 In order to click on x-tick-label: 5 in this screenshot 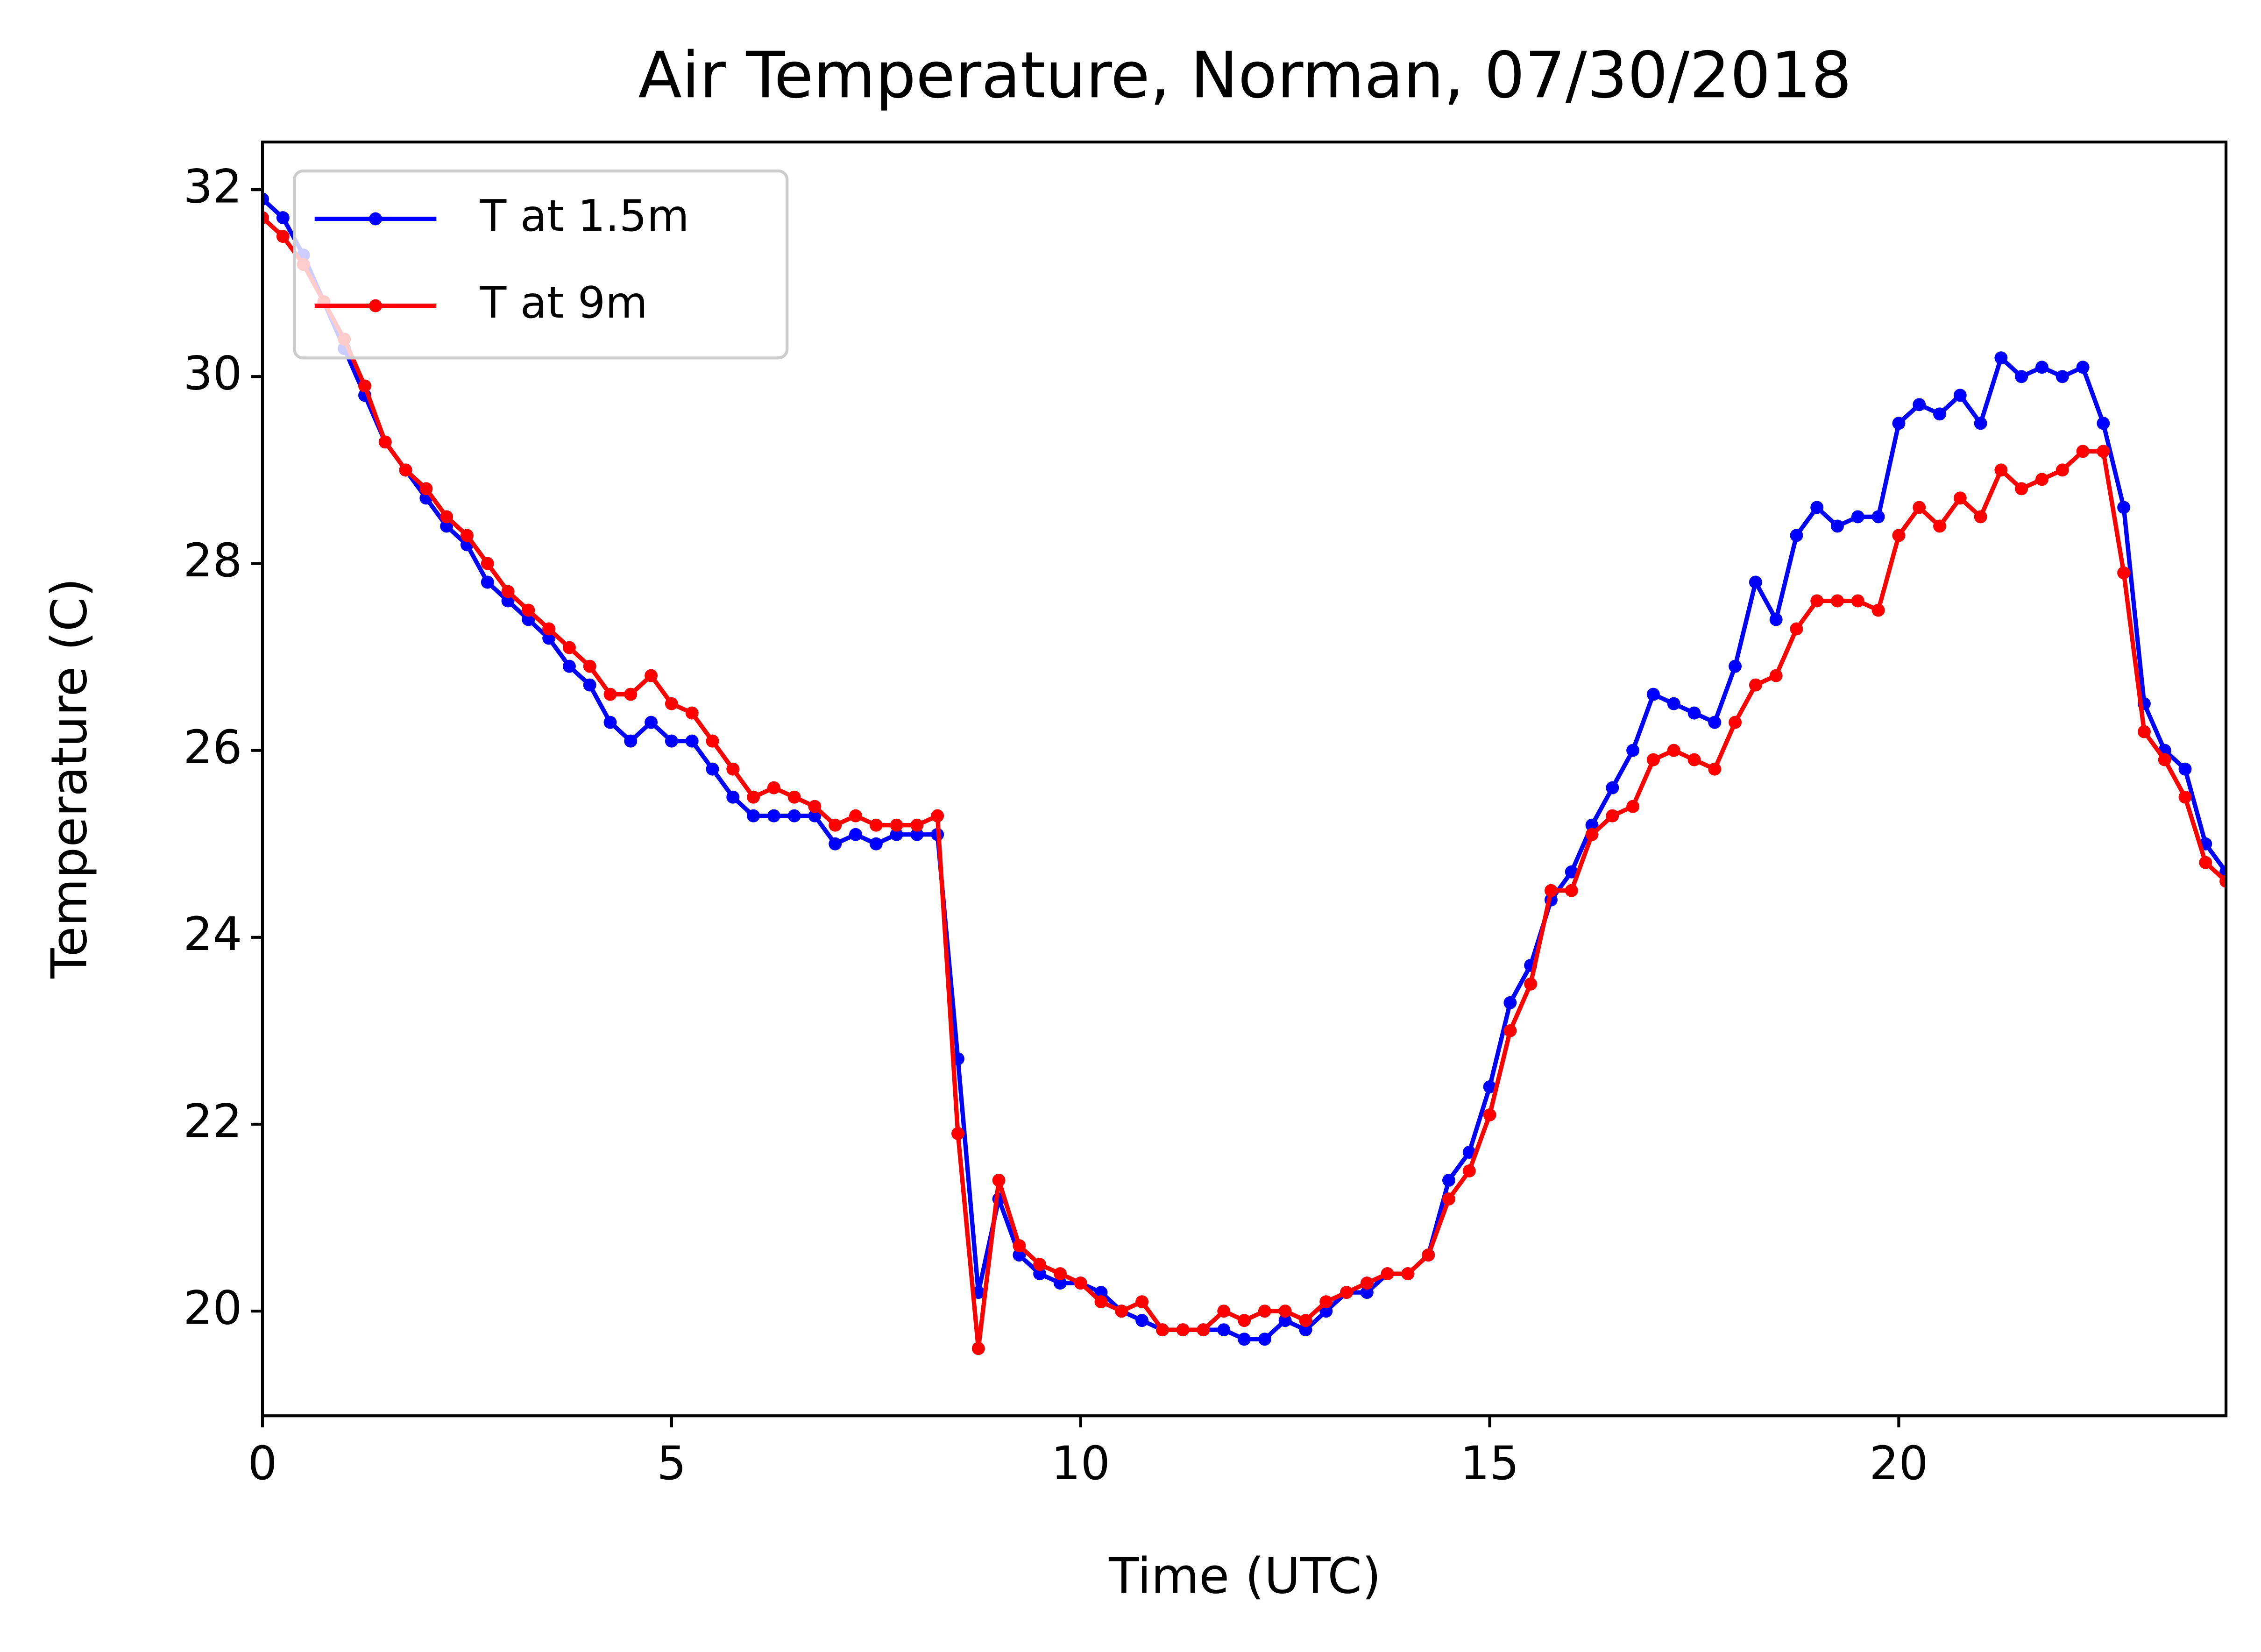, I will do `click(672, 1463)`.